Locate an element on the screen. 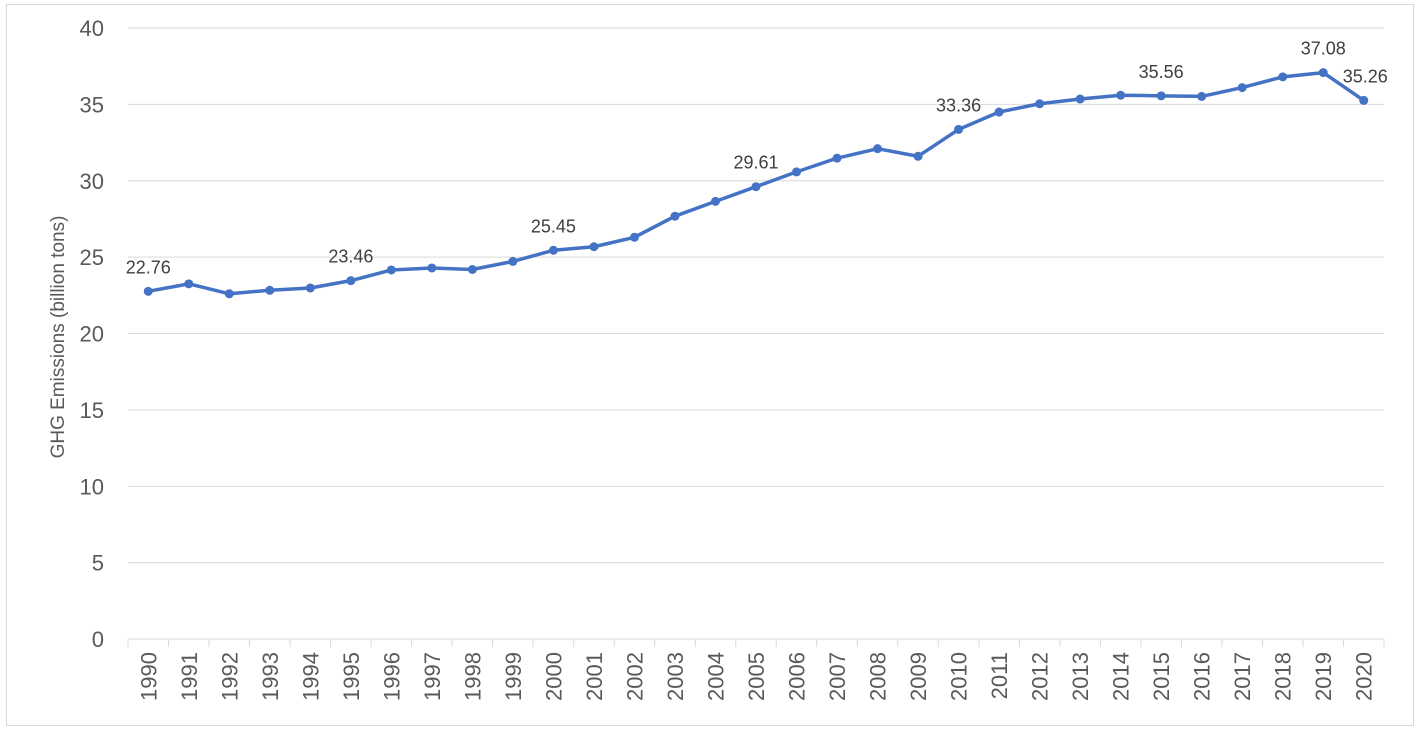 This screenshot has height=732, width=1422. data-label: 35.26 is located at coordinates (1365, 76).